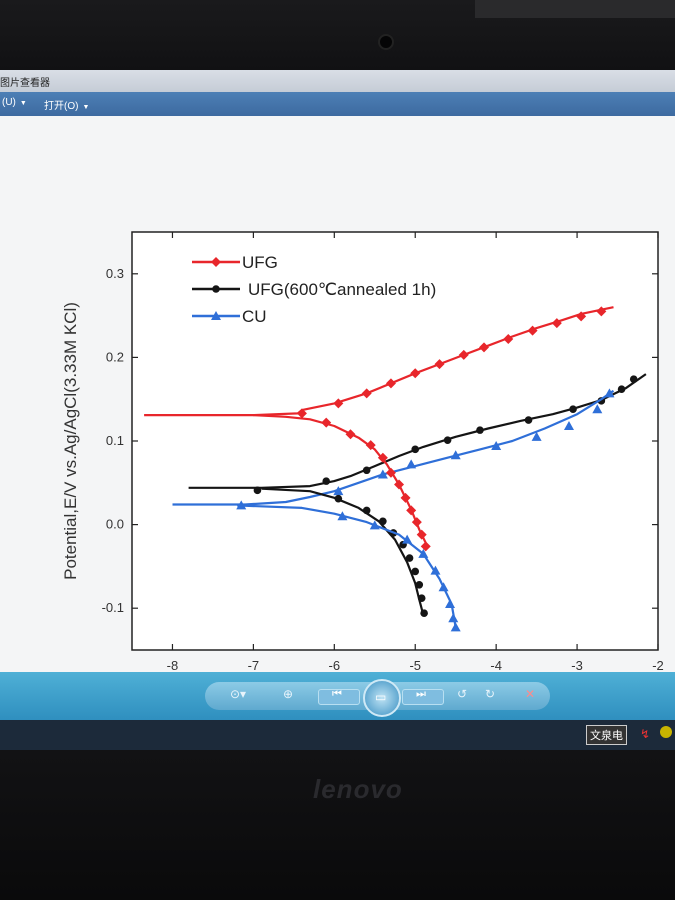  I want to click on y-tick-label: 0.3, so click(115, 273).